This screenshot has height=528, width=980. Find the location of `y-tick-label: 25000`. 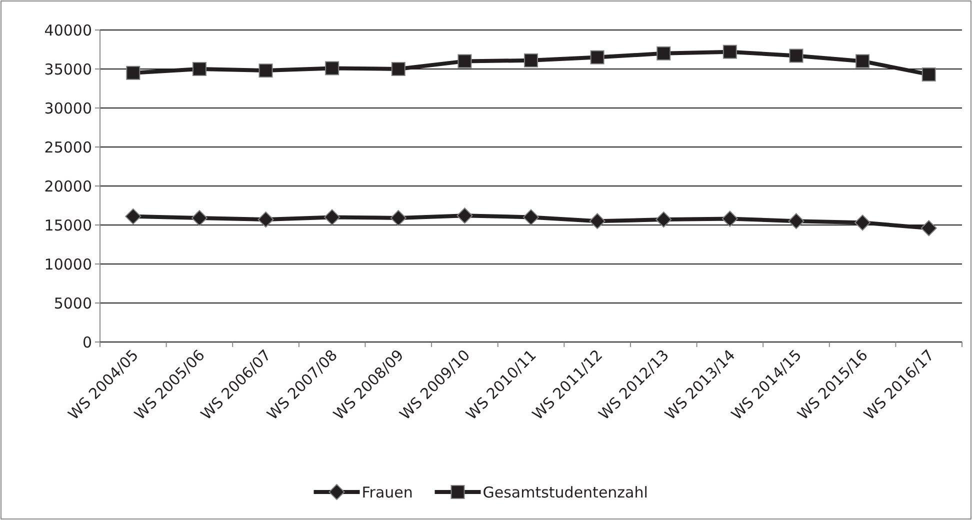

y-tick-label: 25000 is located at coordinates (68, 147).